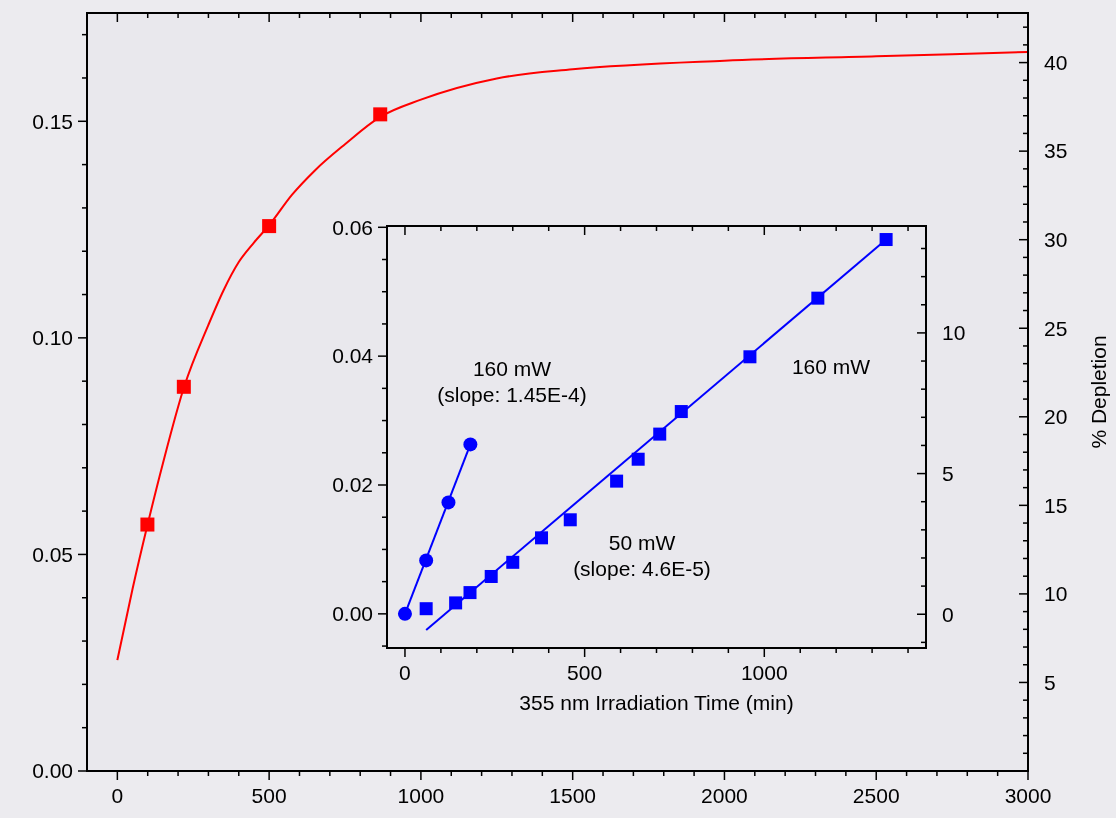 Image resolution: width=1116 pixels, height=818 pixels. Describe the element at coordinates (512, 381) in the screenshot. I see `annotation: 160 mW (slope: 1.45E-4)` at that location.